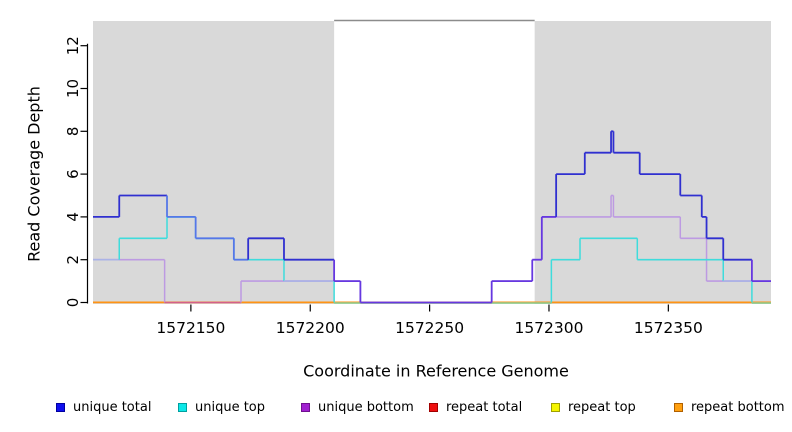 The height and width of the screenshot is (432, 792). Describe the element at coordinates (73, 45) in the screenshot. I see `y-tick-label: 12` at that location.